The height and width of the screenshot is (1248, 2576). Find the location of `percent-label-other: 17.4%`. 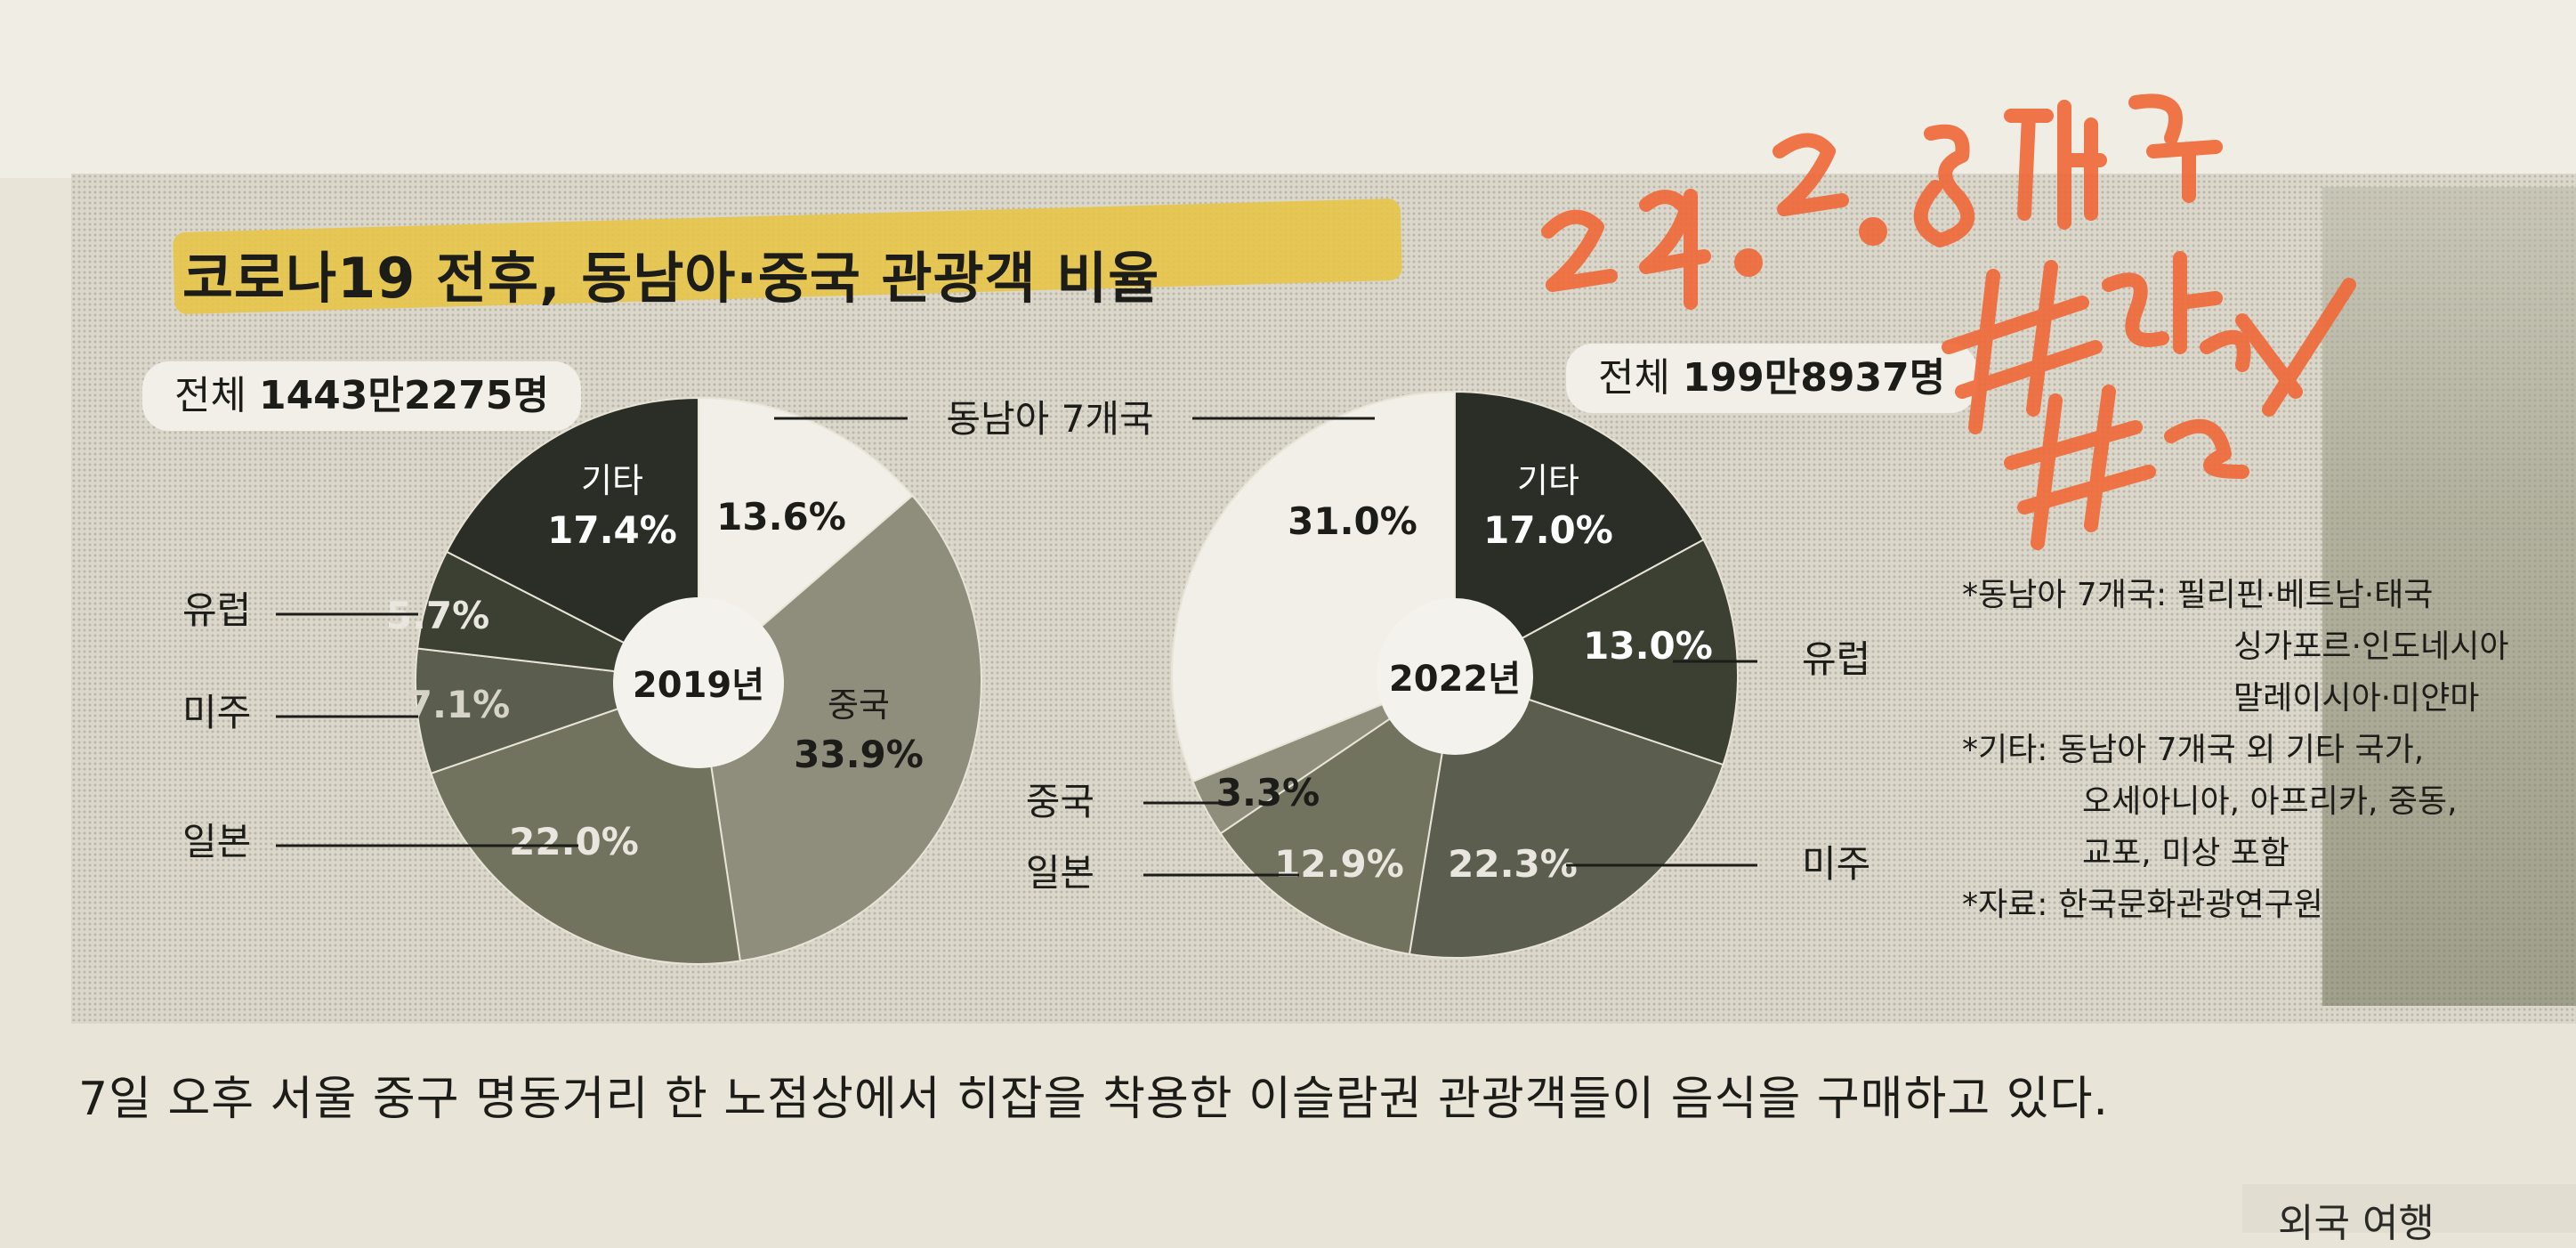

percent-label-other: 17.4% is located at coordinates (612, 530).